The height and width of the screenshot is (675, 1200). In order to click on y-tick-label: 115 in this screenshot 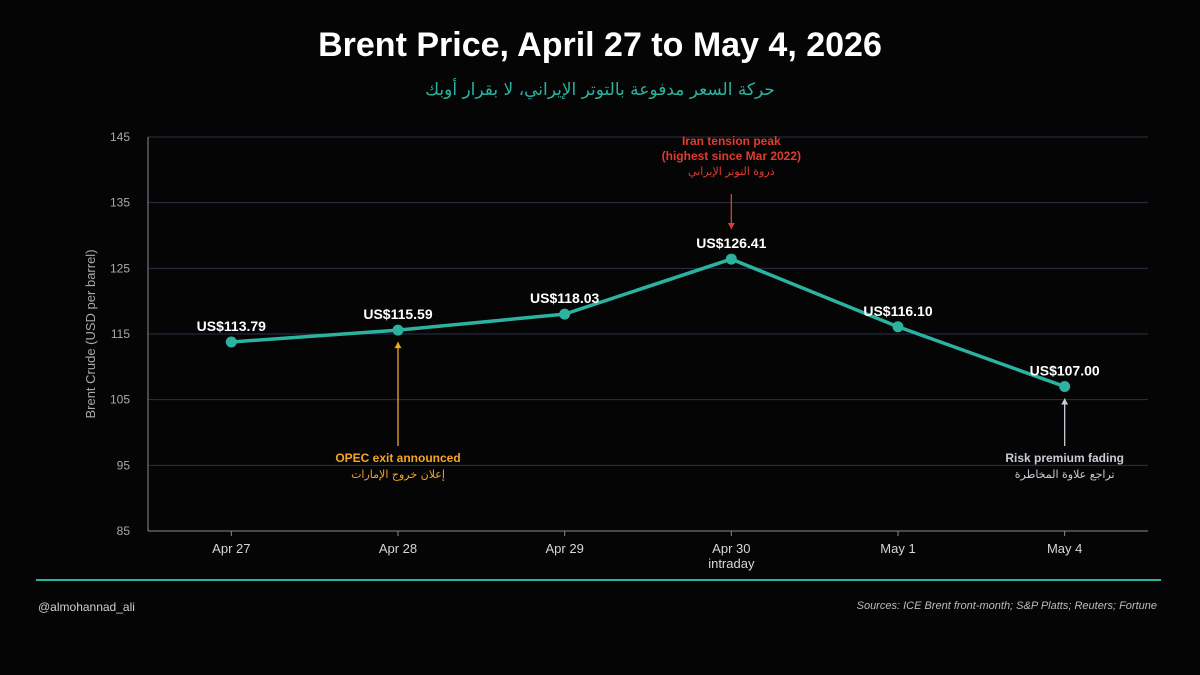, I will do `click(120, 334)`.